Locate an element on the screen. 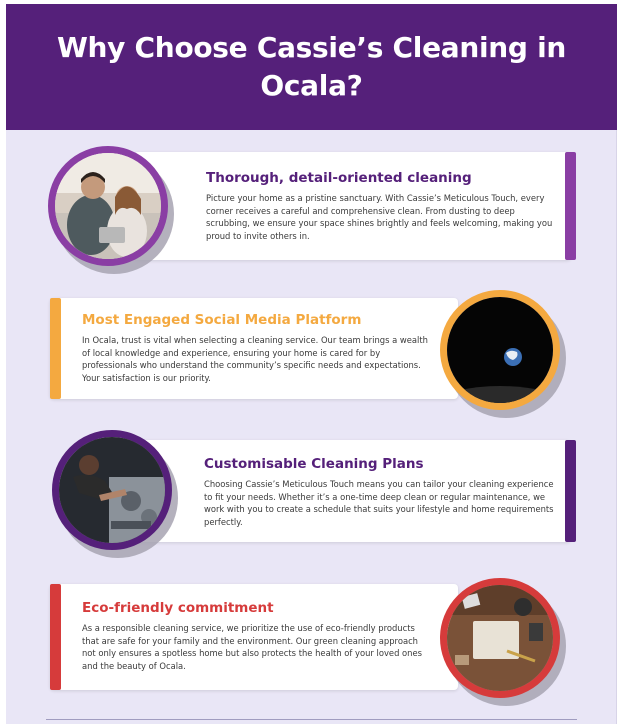 The height and width of the screenshot is (724, 629). page-title: Why Choose Cassie’s Cleaning in Ocala? is located at coordinates (311, 66).